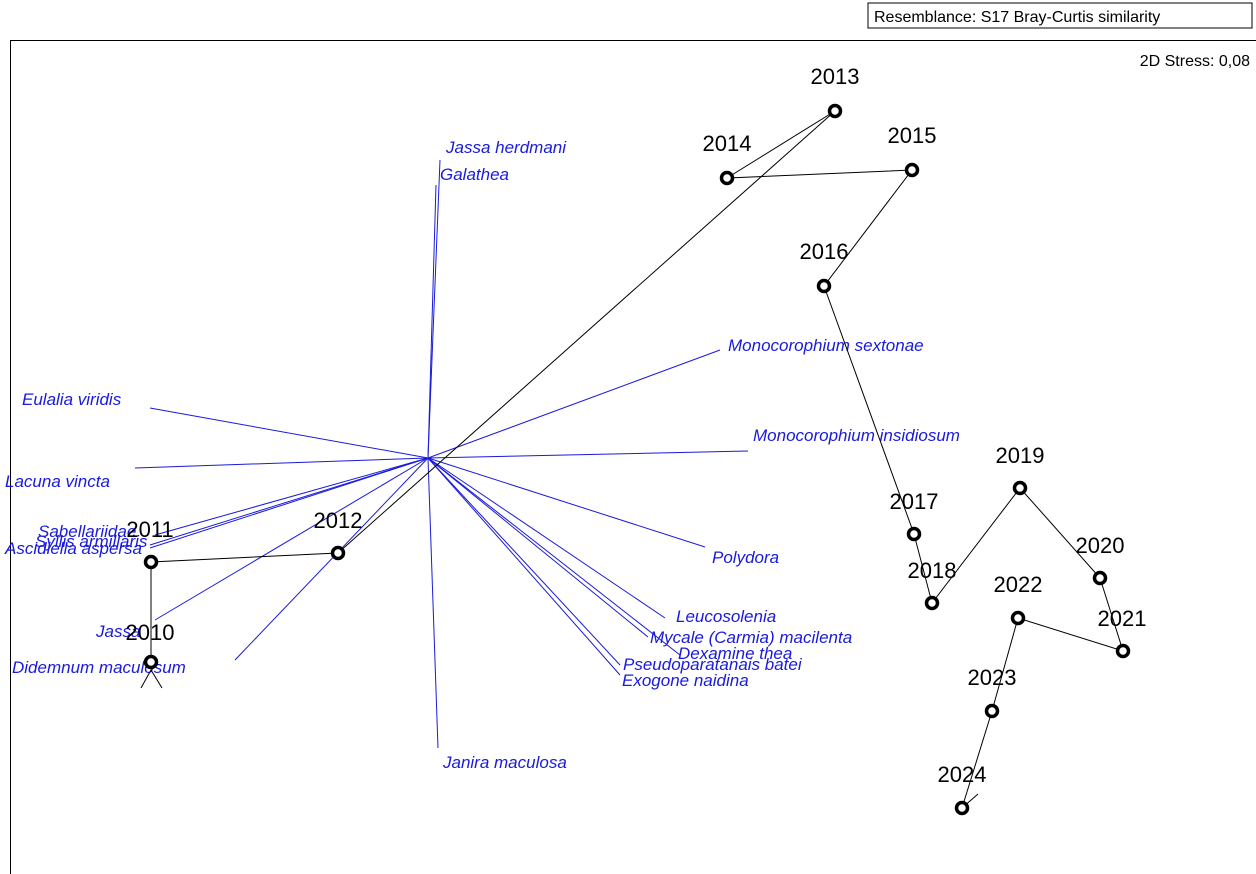 The height and width of the screenshot is (874, 1256). Describe the element at coordinates (826, 345) in the screenshot. I see `vector-label: Monocorophium sextonae` at that location.